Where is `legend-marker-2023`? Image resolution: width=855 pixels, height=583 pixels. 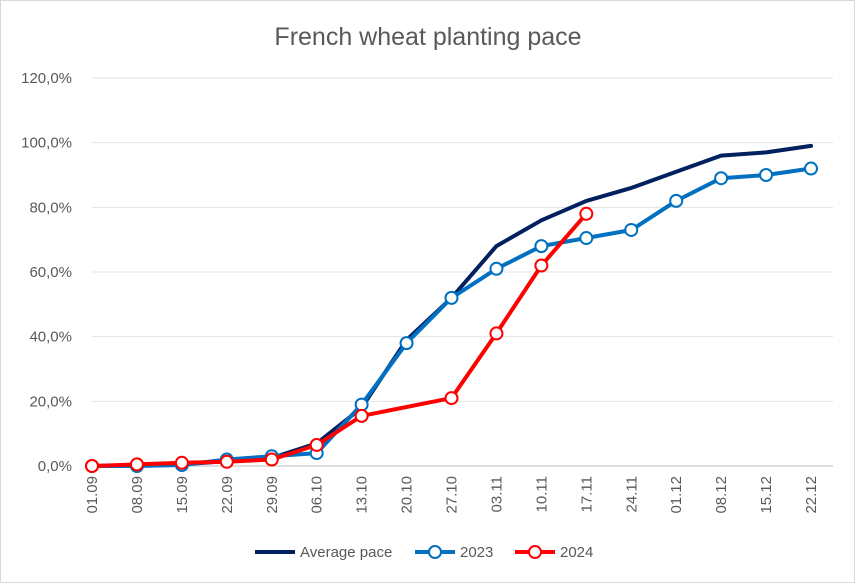 legend-marker-2023 is located at coordinates (435, 552).